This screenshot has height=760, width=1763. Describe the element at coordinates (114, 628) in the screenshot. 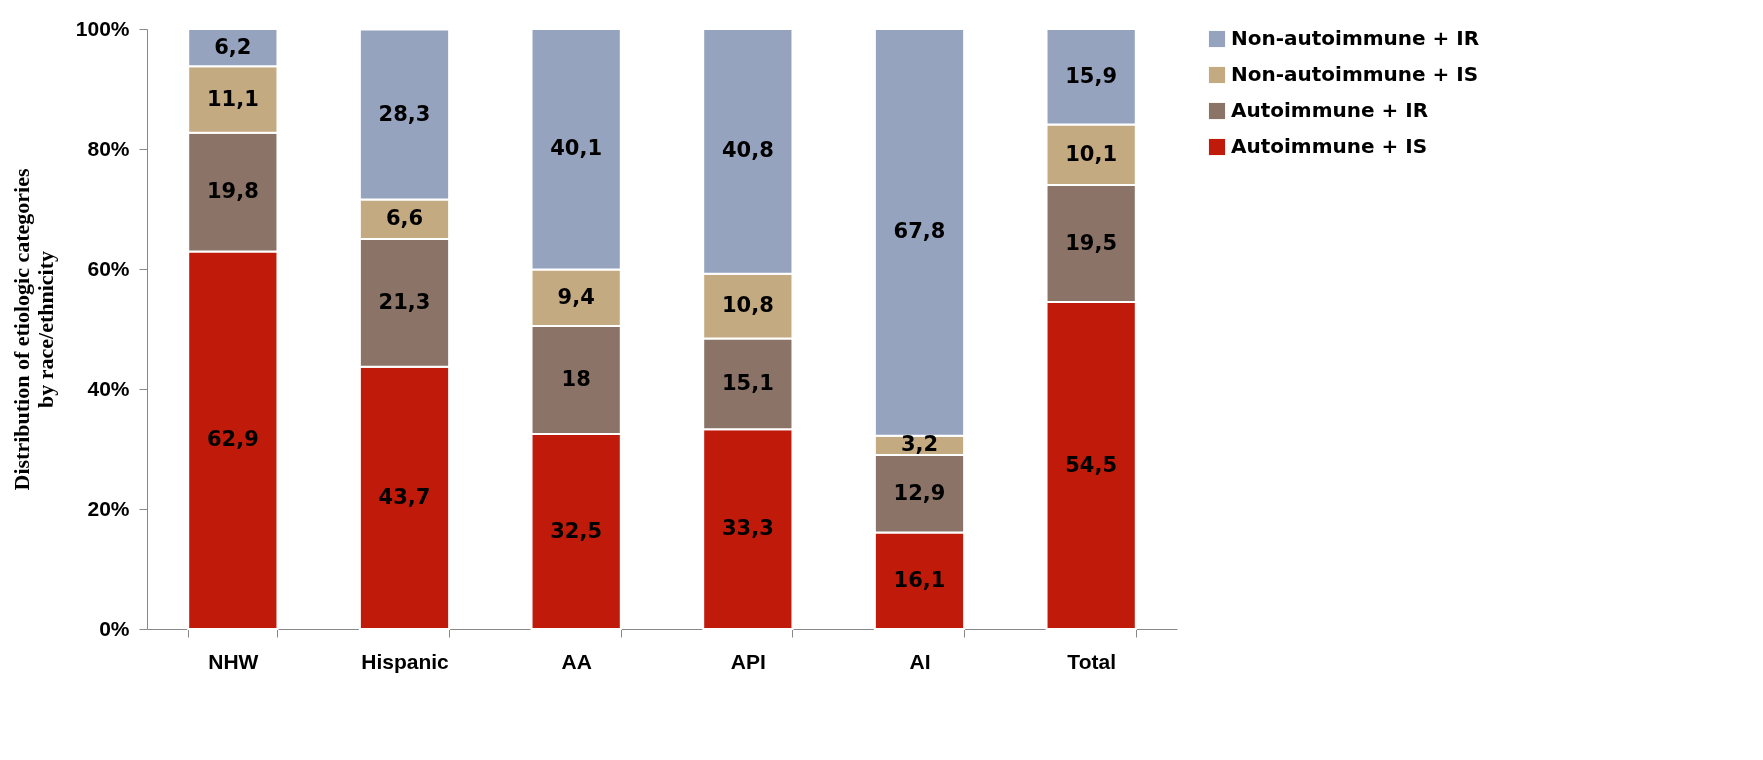

I see `y-tick-label: 0%` at that location.